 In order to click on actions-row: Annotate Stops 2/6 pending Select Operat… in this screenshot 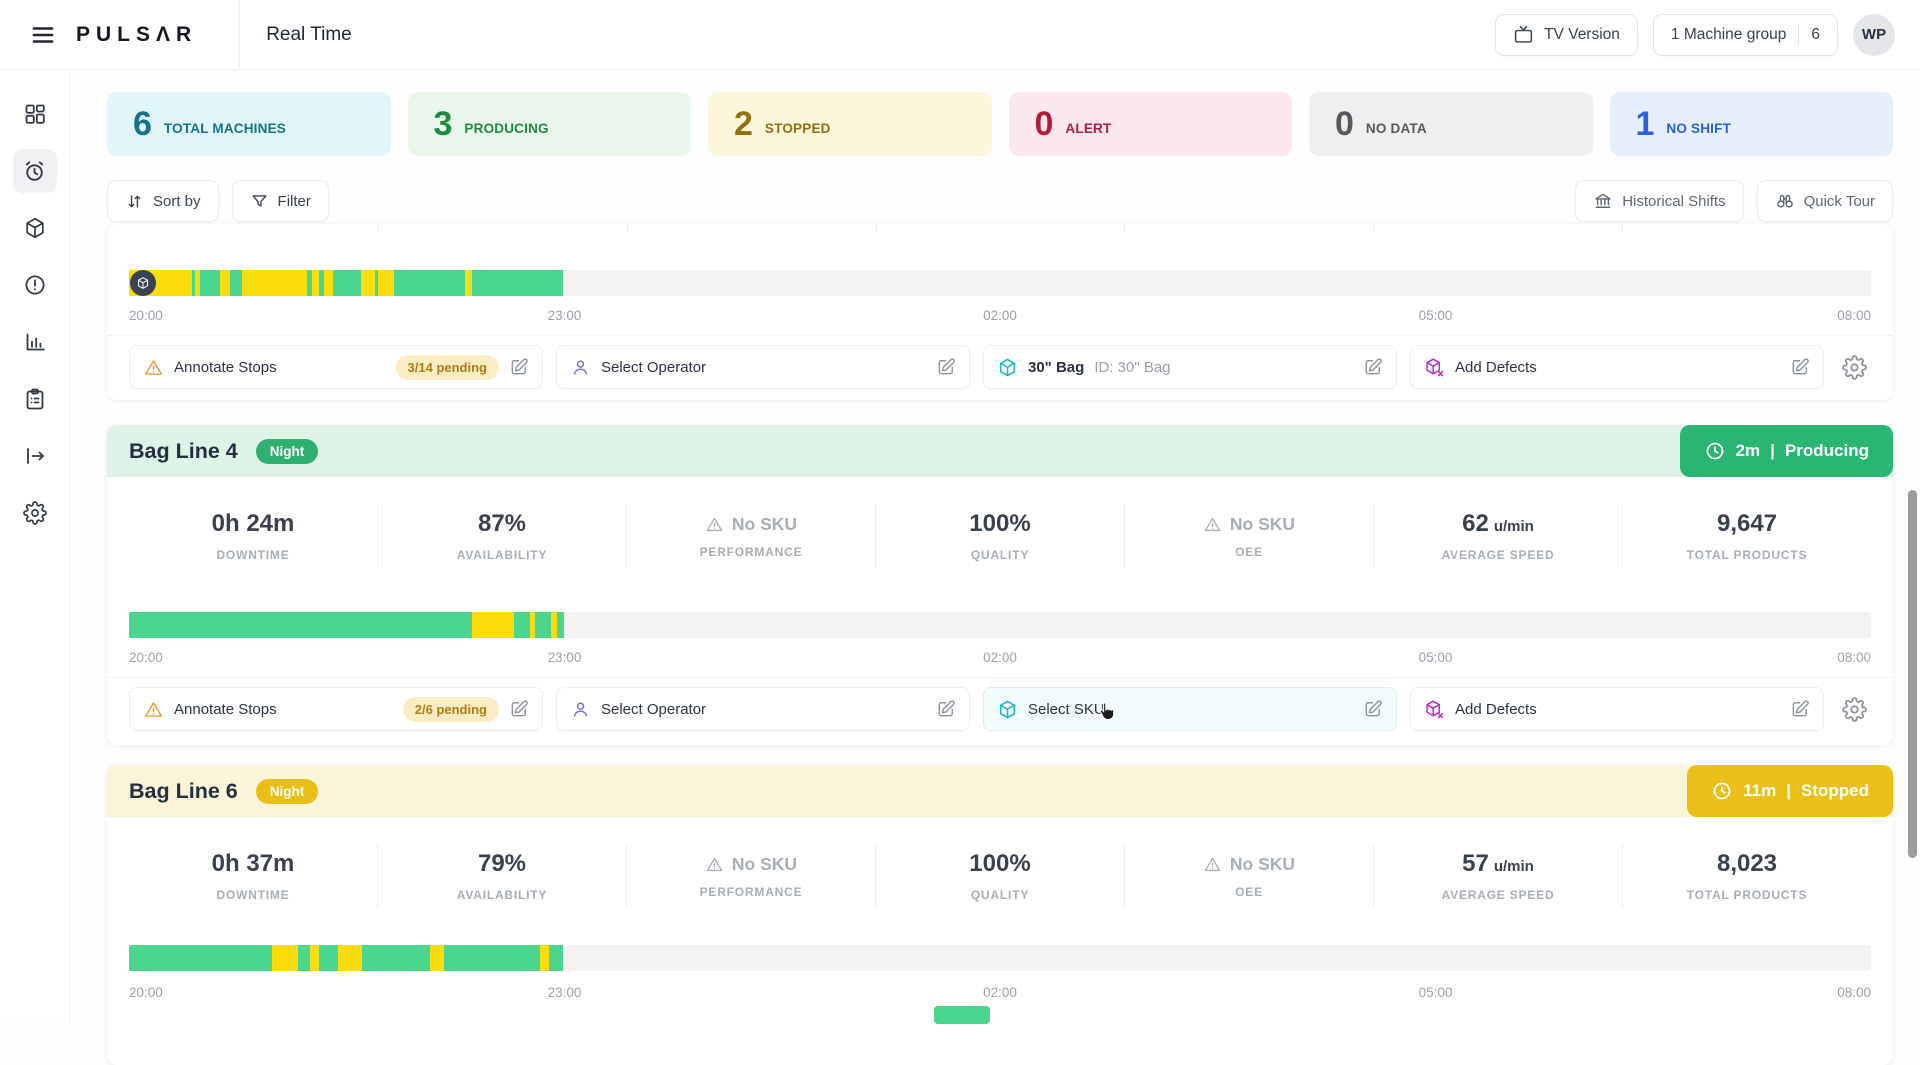, I will do `click(1000, 709)`.